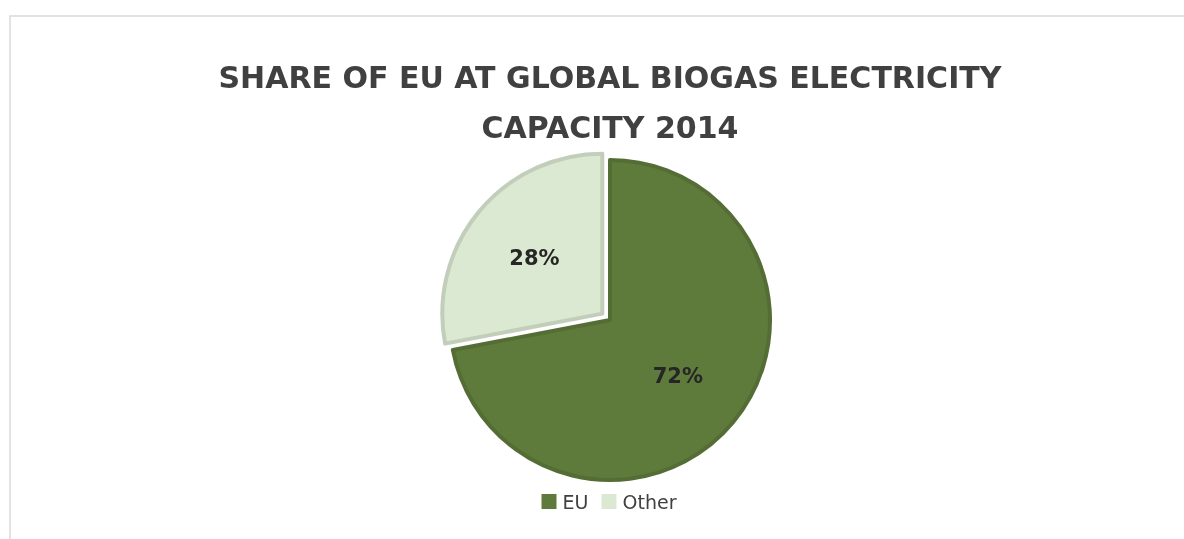 Image resolution: width=1184 pixels, height=539 pixels. Describe the element at coordinates (649, 502) in the screenshot. I see `legend-label: Other` at that location.